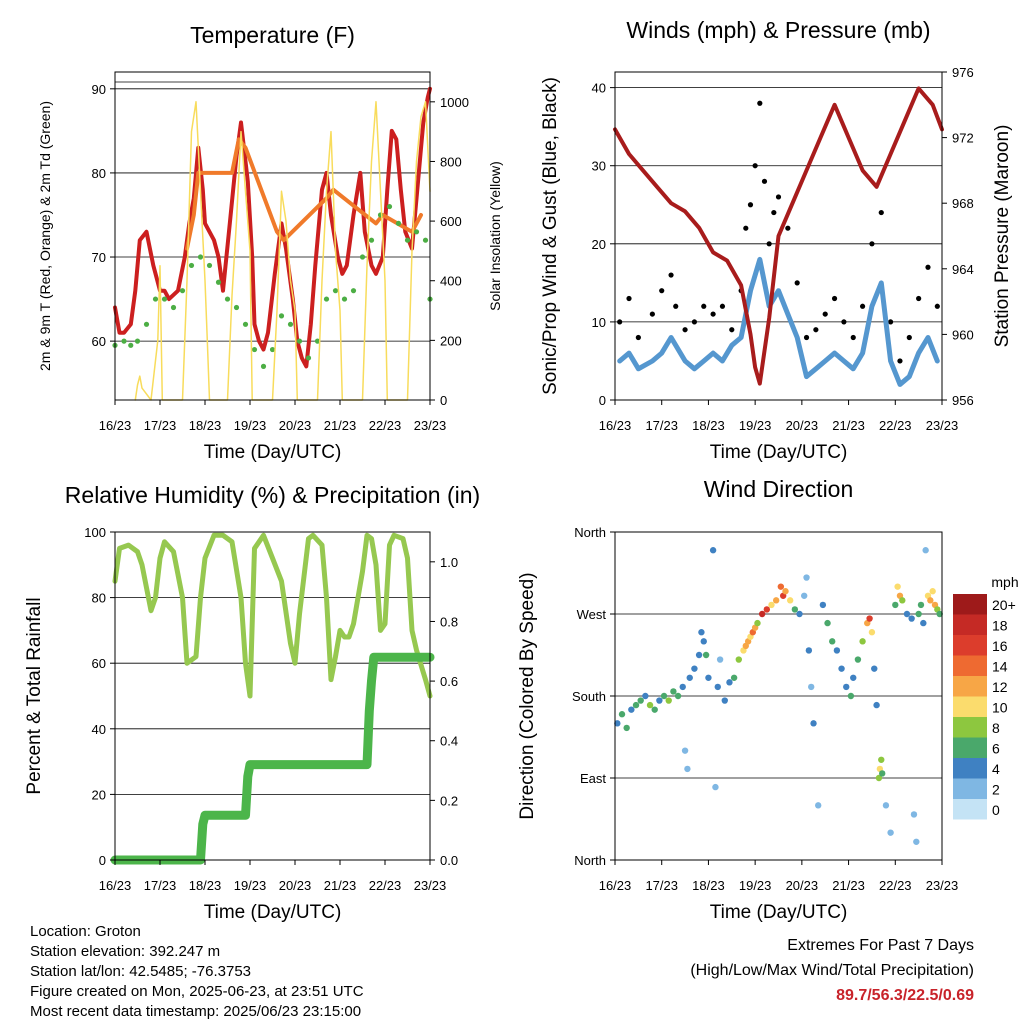  Describe the element at coordinates (45, 236) in the screenshot. I see `y-axis-label: 2m & 9m T (Red, Orange) & 2m Td (Green)` at that location.